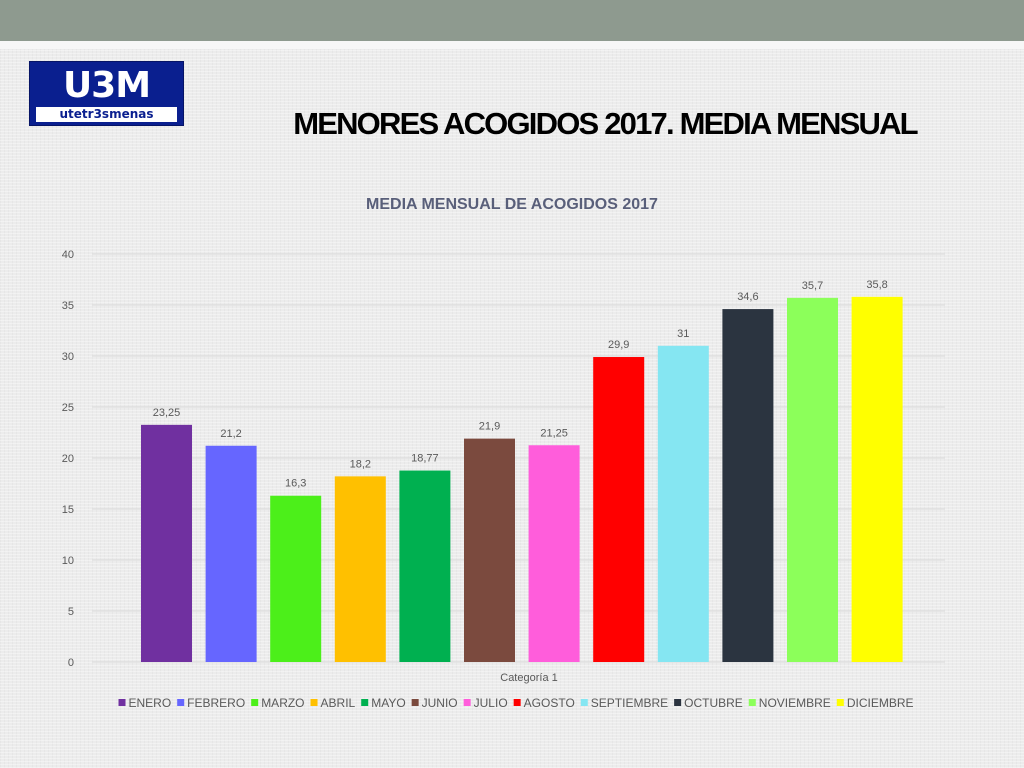 Image resolution: width=1024 pixels, height=768 pixels. Describe the element at coordinates (314, 702) in the screenshot. I see `legend-swatch-abril` at that location.